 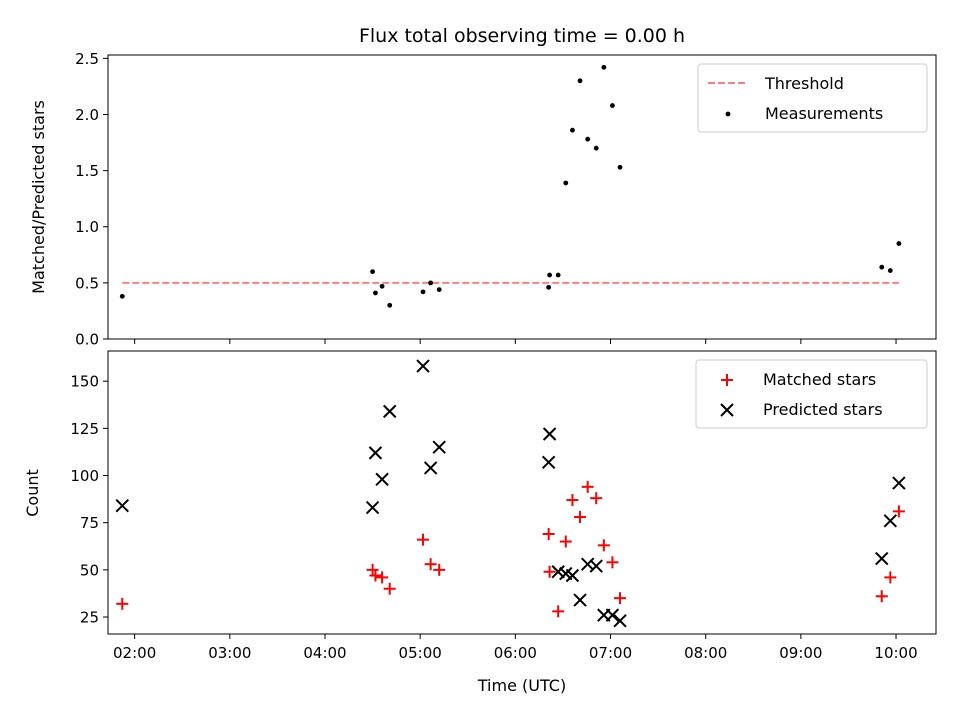 I want to click on count-y-tick-label: 100, so click(x=84, y=476).